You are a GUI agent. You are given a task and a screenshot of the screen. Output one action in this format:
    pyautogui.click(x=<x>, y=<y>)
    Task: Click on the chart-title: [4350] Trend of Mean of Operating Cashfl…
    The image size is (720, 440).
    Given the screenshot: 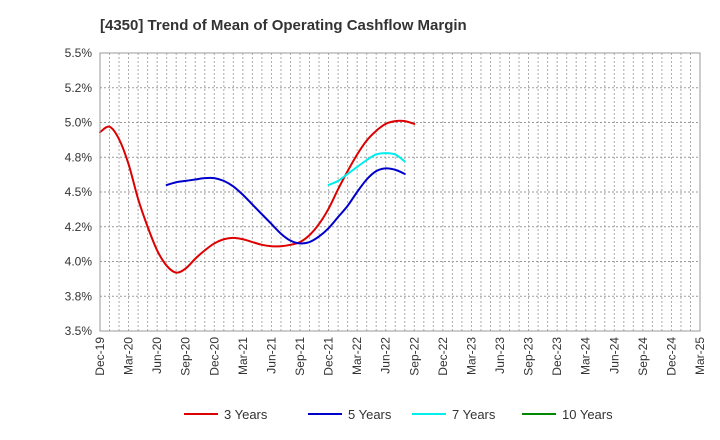 What is the action you would take?
    pyautogui.click(x=283, y=25)
    